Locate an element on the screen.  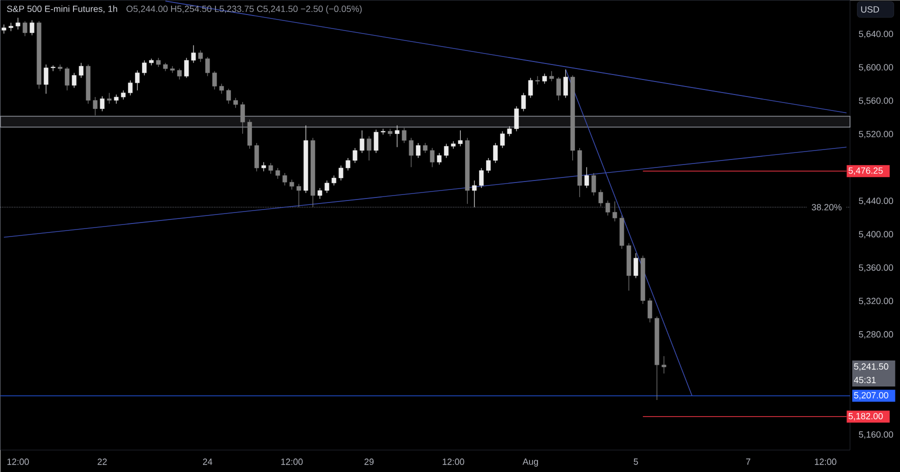
x-tick-label: 5 is located at coordinates (636, 461).